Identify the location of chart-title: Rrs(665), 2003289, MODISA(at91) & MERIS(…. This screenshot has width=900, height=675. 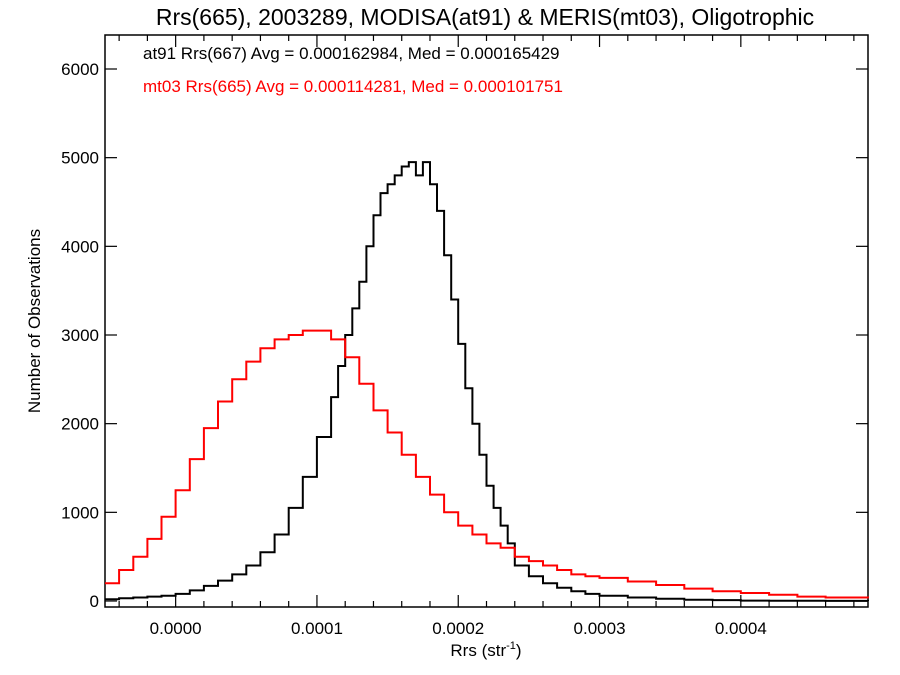
(485, 17).